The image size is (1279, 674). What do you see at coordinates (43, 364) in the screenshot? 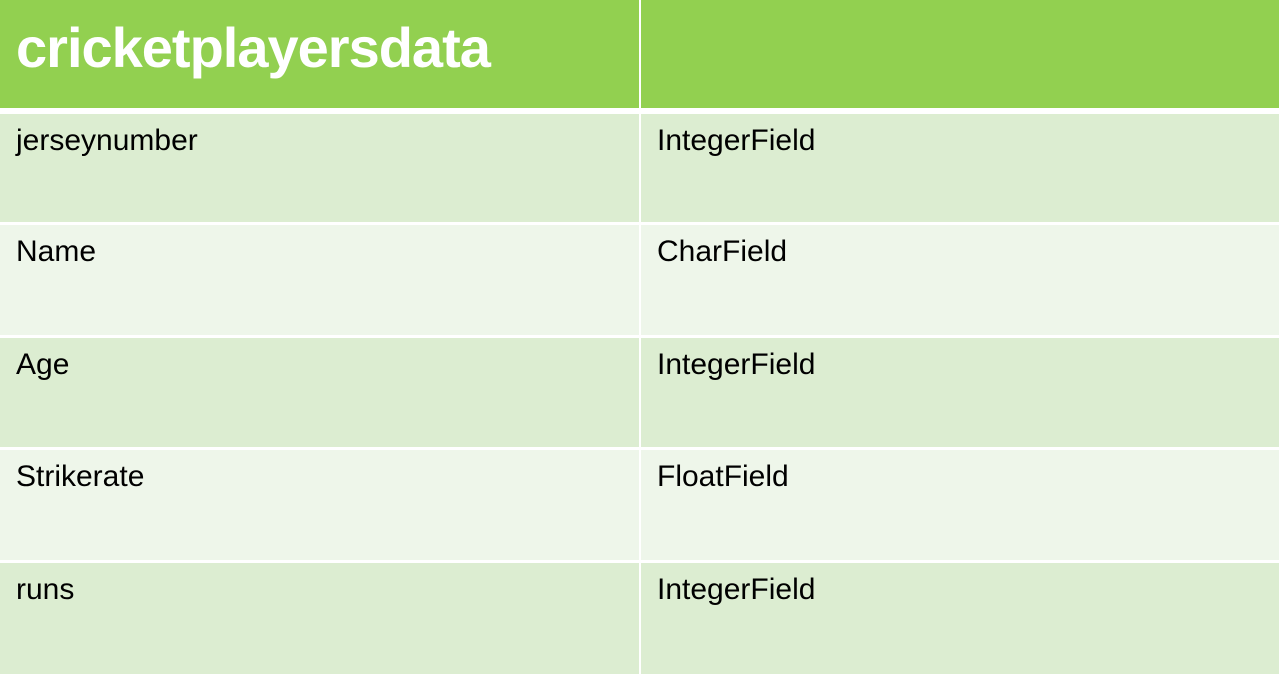
I see `field-name: Age` at bounding box center [43, 364].